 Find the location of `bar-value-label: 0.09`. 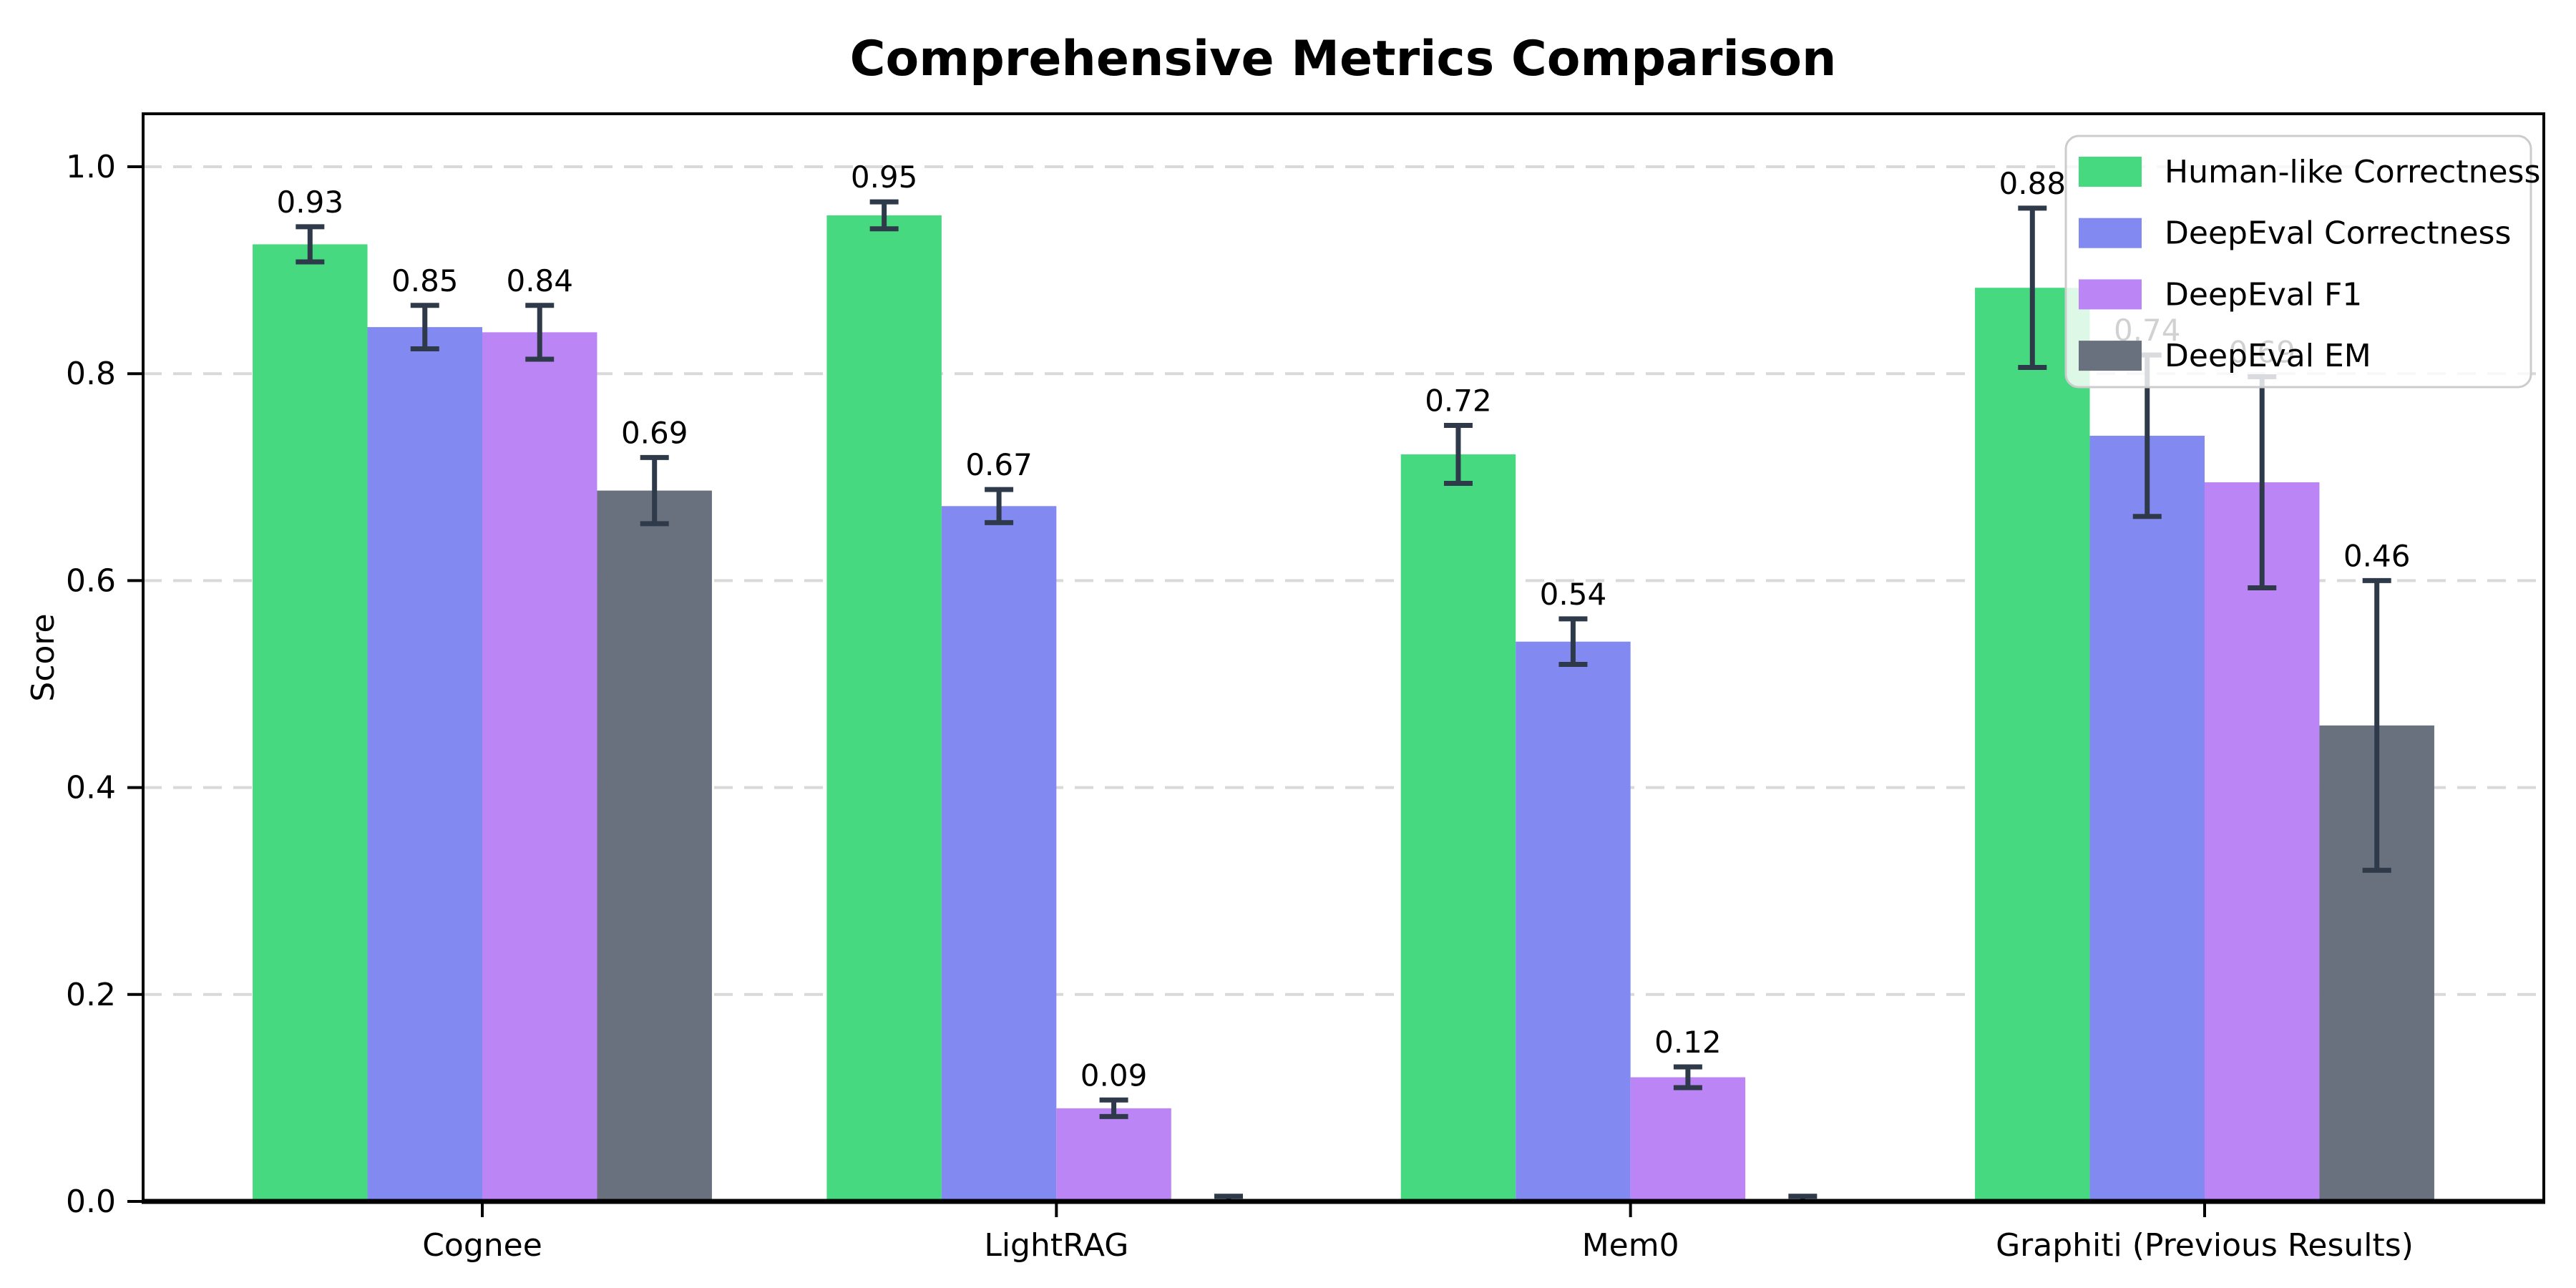

bar-value-label: 0.09 is located at coordinates (1114, 1075).